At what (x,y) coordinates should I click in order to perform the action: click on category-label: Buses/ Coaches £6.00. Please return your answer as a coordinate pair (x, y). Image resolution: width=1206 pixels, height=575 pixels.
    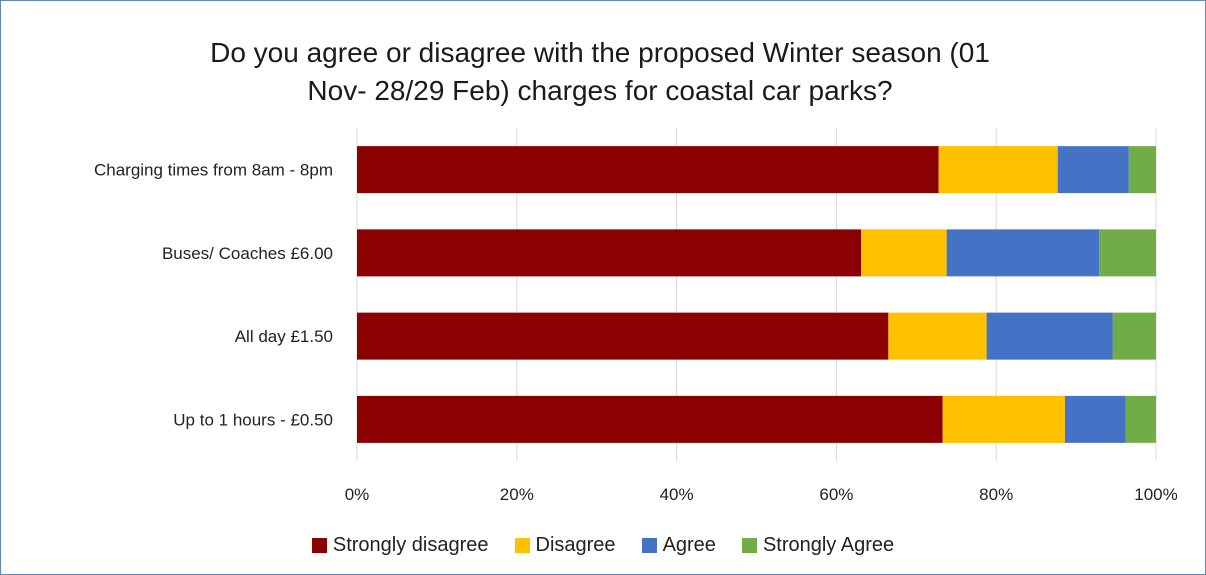
    Looking at the image, I should click on (247, 253).